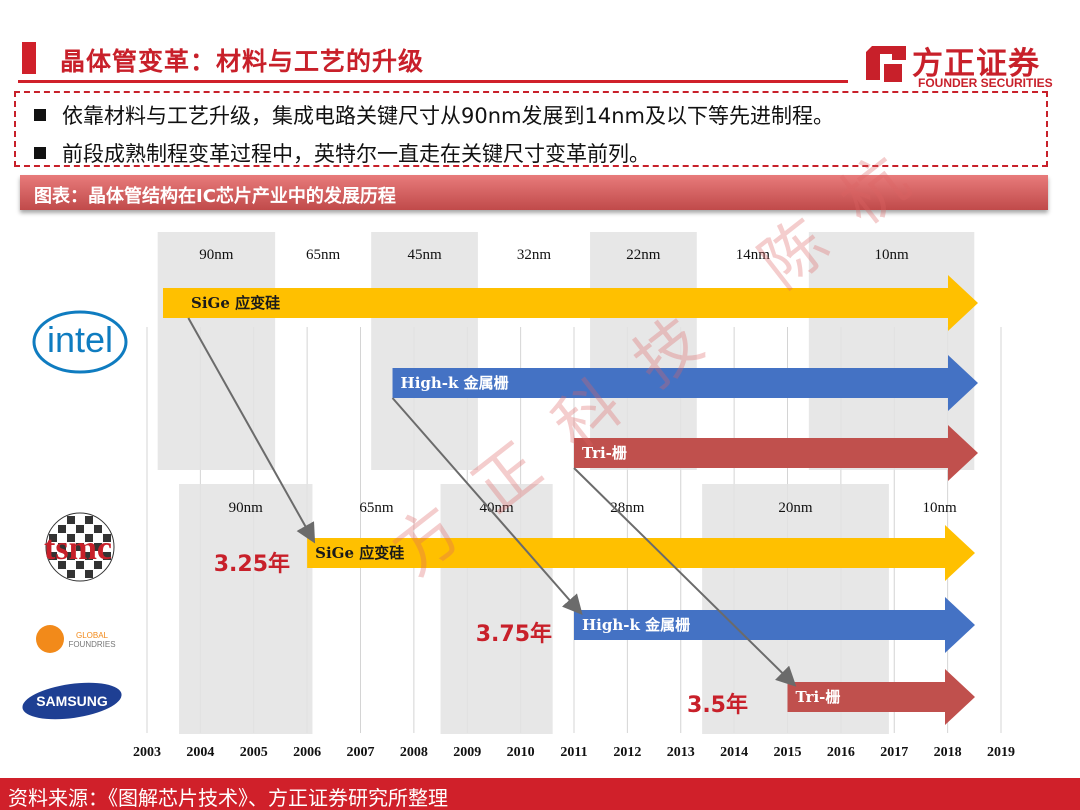 The width and height of the screenshot is (1080, 810). What do you see at coordinates (242, 61) in the screenshot?
I see `page-title: 晶体管变革：材料与工艺的升级` at bounding box center [242, 61].